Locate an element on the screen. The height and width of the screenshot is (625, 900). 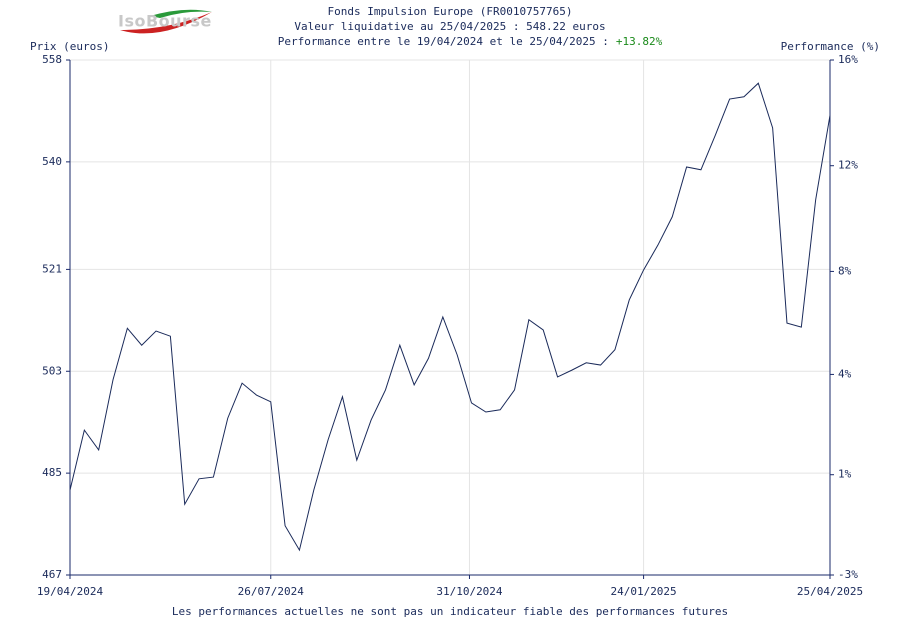
y-tick-label: 521 is located at coordinates (52, 268).